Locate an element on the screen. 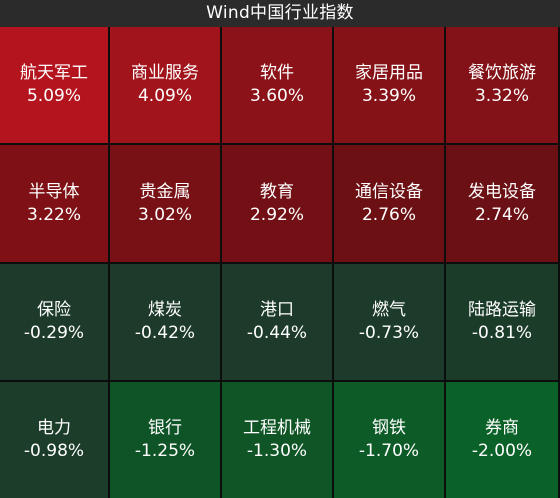 This screenshot has height=498, width=560. industry-tile: 工程机械 -1.30% is located at coordinates (277, 440).